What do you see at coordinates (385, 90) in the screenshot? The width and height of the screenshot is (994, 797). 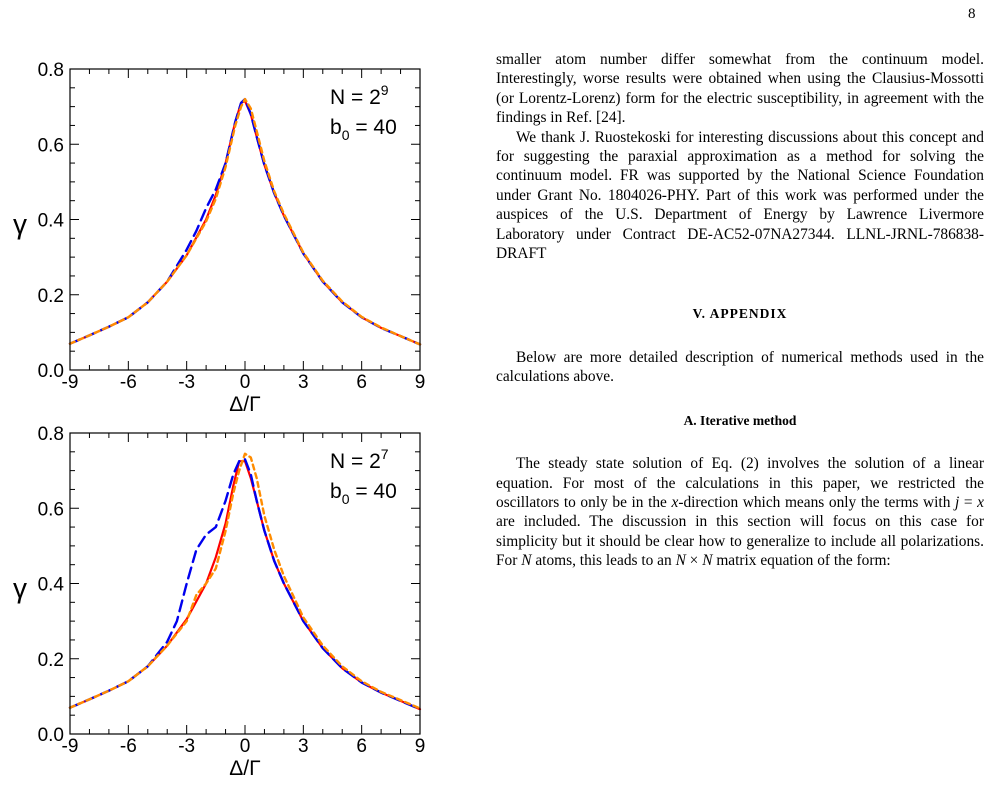 I see `annotation-exponent: 9` at bounding box center [385, 90].